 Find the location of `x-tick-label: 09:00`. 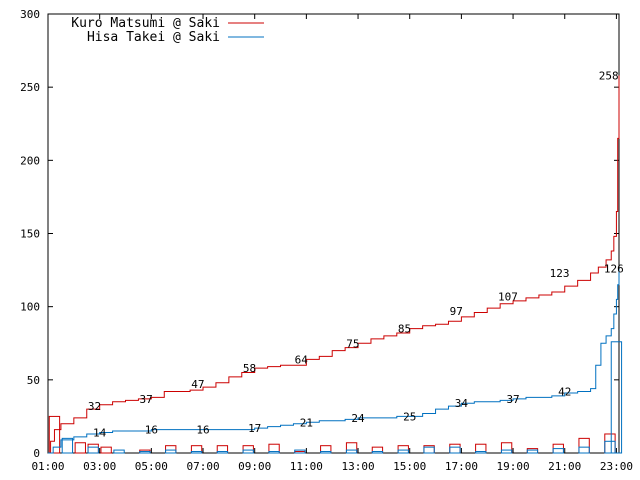

x-tick-label: 09:00 is located at coordinates (254, 466).